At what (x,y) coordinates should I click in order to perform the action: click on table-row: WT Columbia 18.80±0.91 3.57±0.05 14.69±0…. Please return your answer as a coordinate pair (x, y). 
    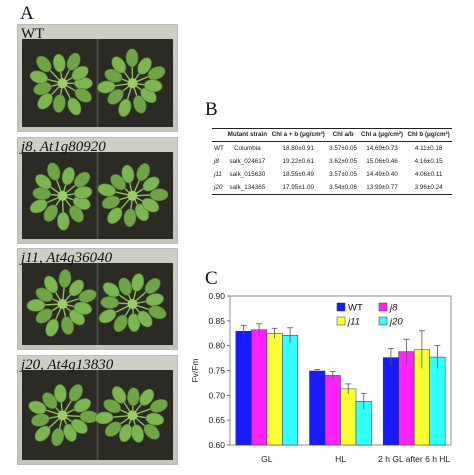
    Looking at the image, I should click on (332, 149).